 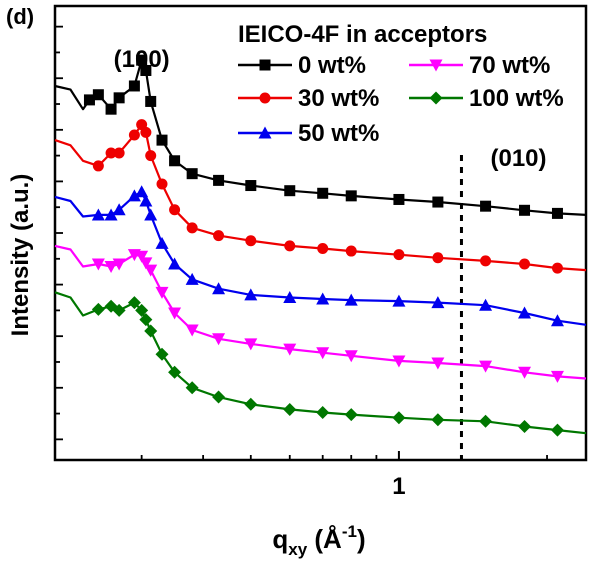 What do you see at coordinates (332, 65) in the screenshot?
I see `legend-label: 0 wt%` at bounding box center [332, 65].